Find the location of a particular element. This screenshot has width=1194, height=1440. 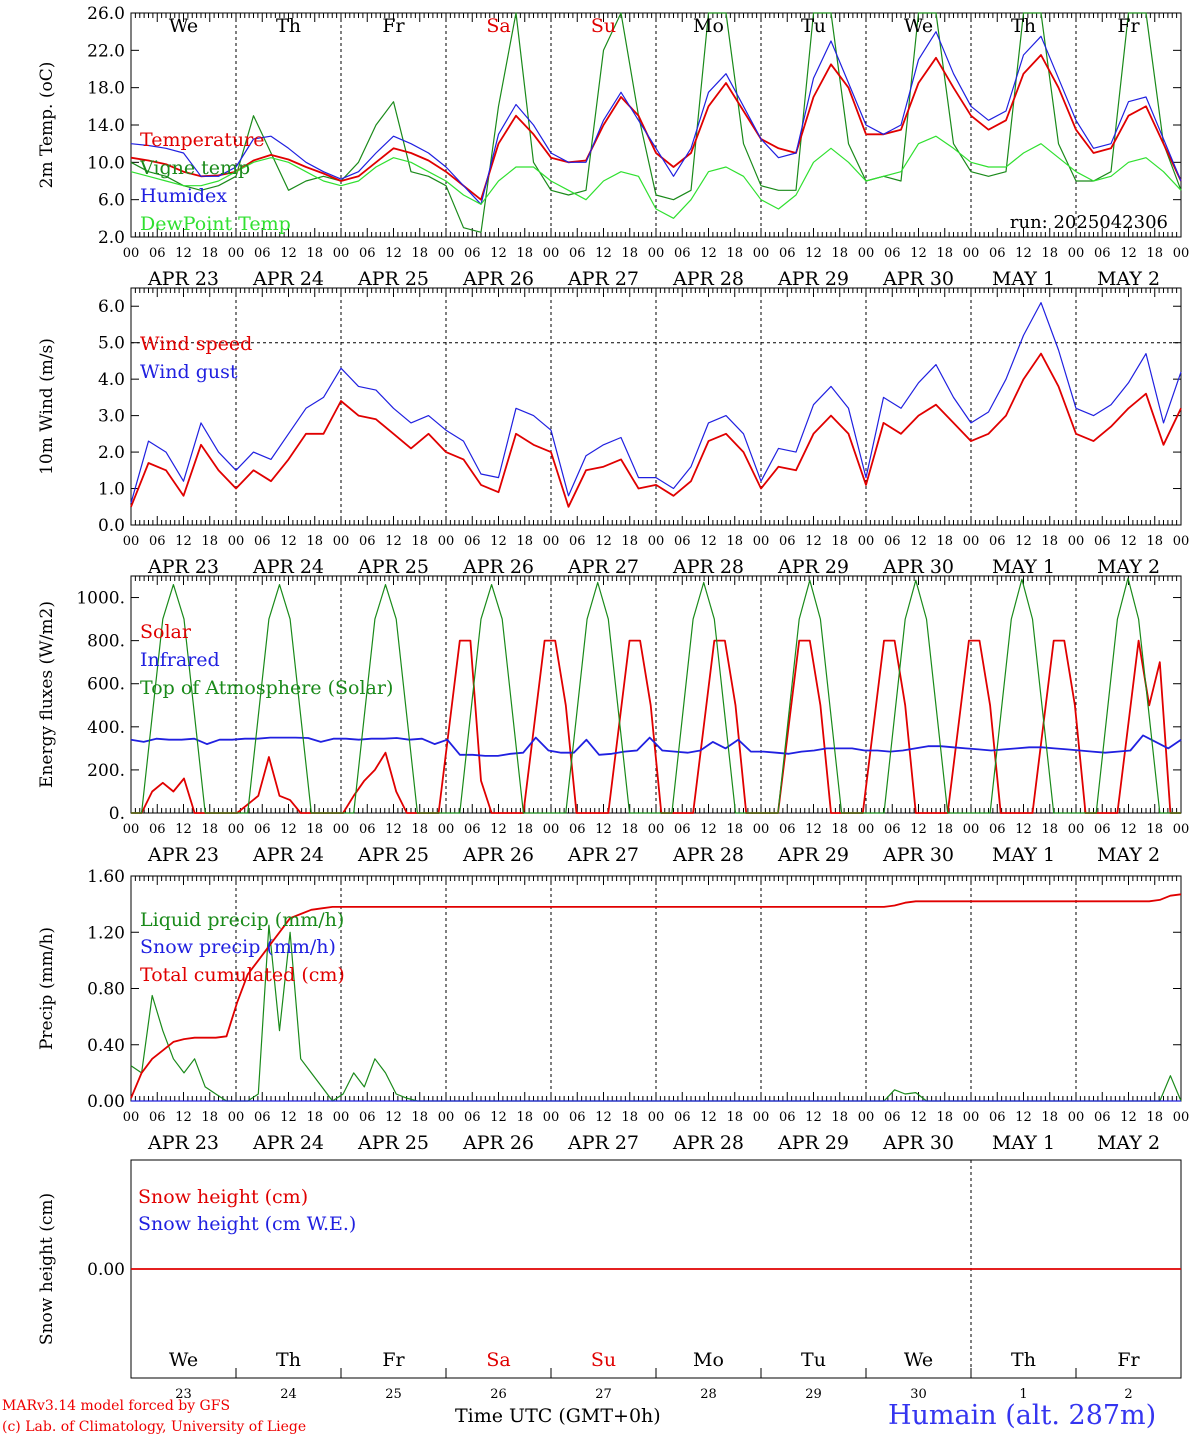

y-tick-label: 6.0 is located at coordinates (111, 307).